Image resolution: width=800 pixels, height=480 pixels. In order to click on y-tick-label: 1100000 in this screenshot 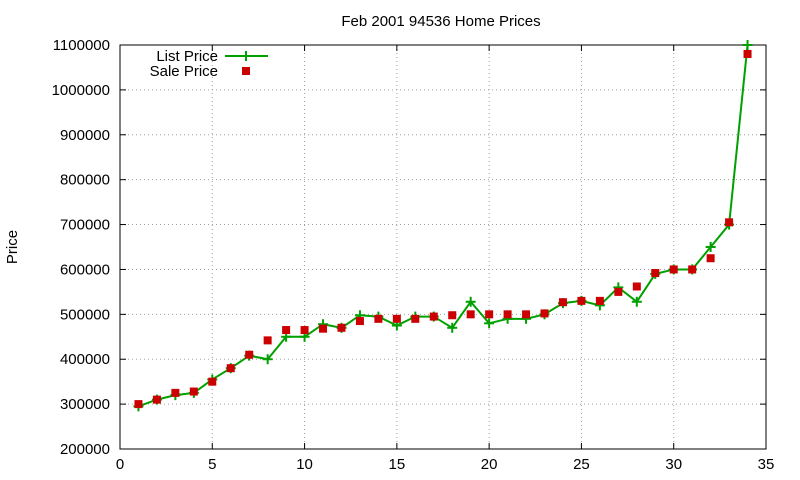, I will do `click(81, 45)`.